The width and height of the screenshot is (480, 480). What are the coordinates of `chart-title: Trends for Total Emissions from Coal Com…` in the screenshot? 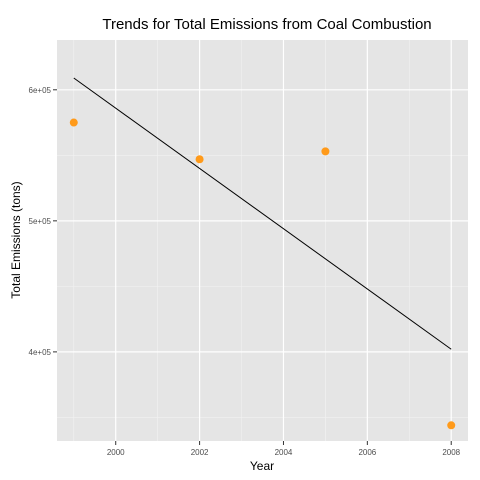 It's located at (266, 24).